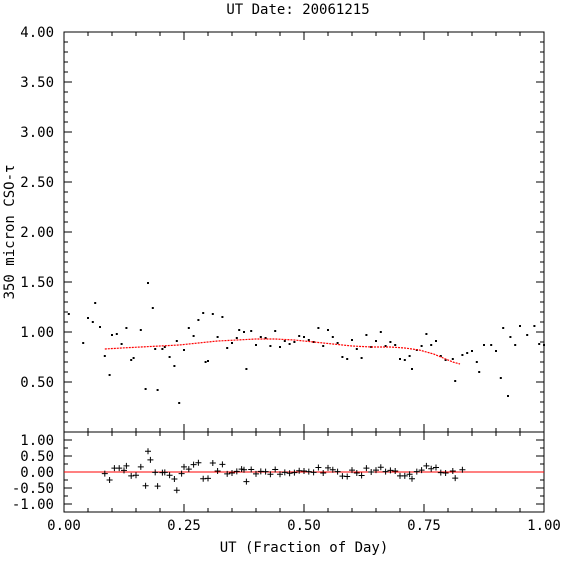 The image size is (574, 574). Describe the element at coordinates (37, 83) in the screenshot. I see `tau-y-tick-label: 3.50` at that location.